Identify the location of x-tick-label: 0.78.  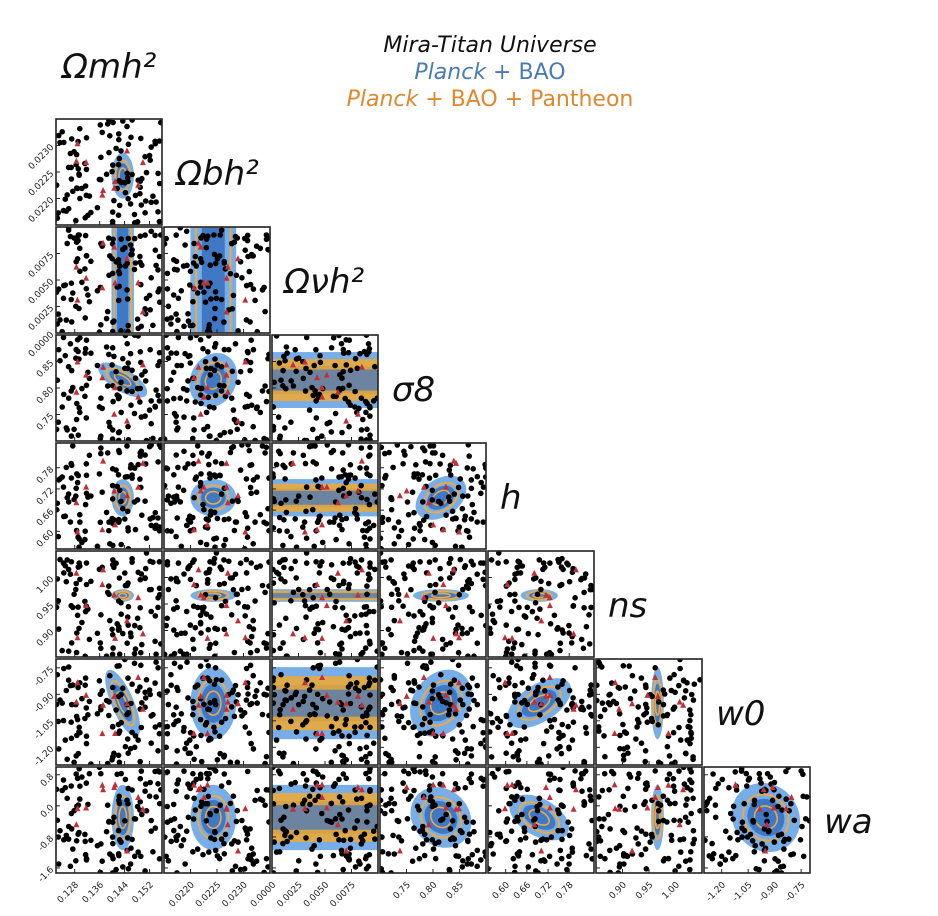
(564, 890).